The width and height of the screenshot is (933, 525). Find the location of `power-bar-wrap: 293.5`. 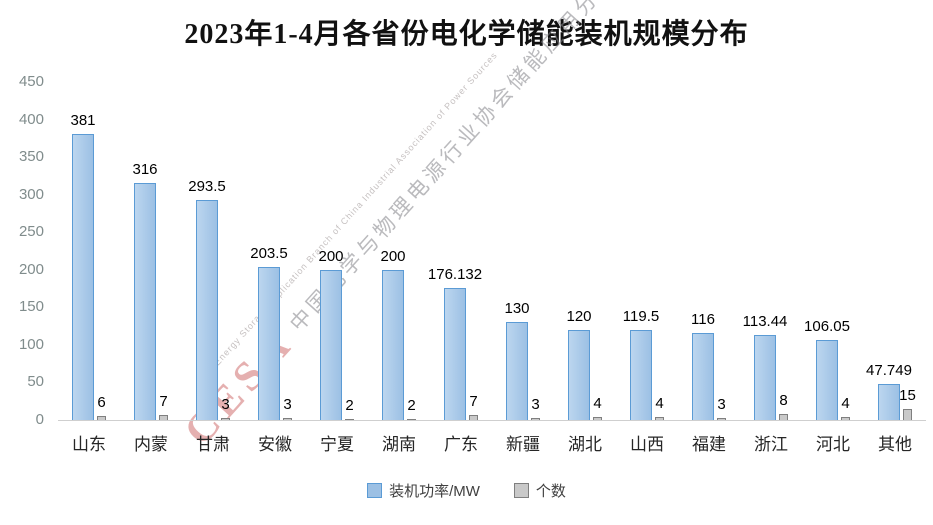

power-bar-wrap: 293.5 is located at coordinates (207, 299).